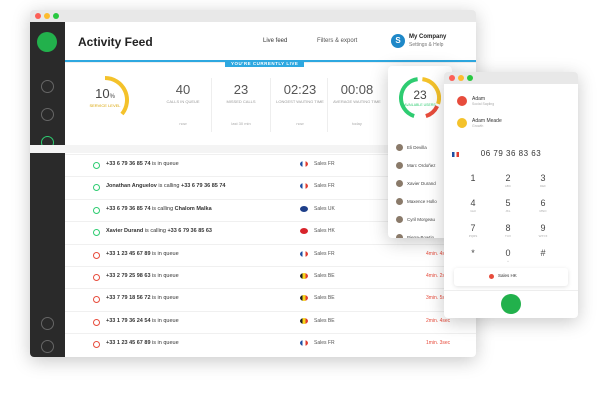  I want to click on user-name: Marc Ordoñez, so click(421, 165).